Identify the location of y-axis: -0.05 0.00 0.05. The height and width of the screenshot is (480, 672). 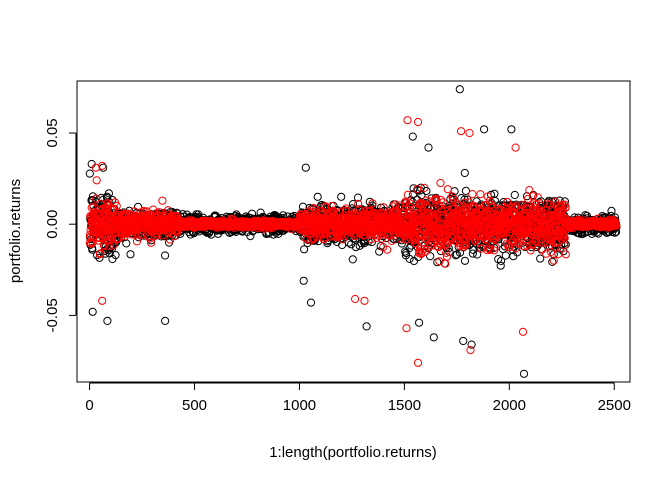
(60, 225).